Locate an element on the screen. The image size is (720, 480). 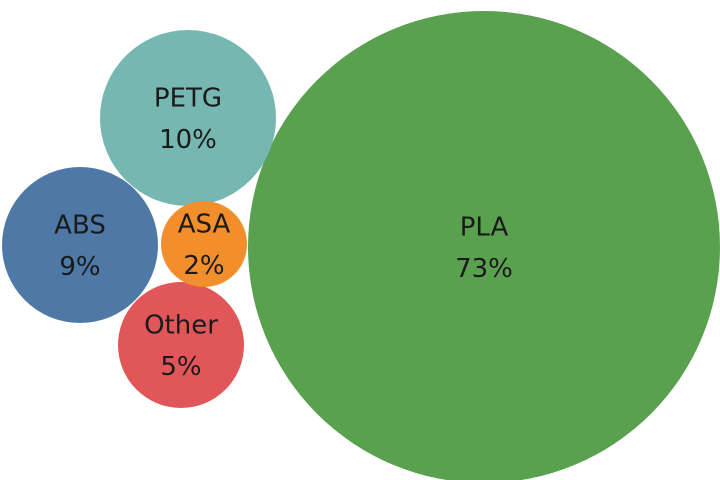
bubble-value-abs: 9% is located at coordinates (79, 267).